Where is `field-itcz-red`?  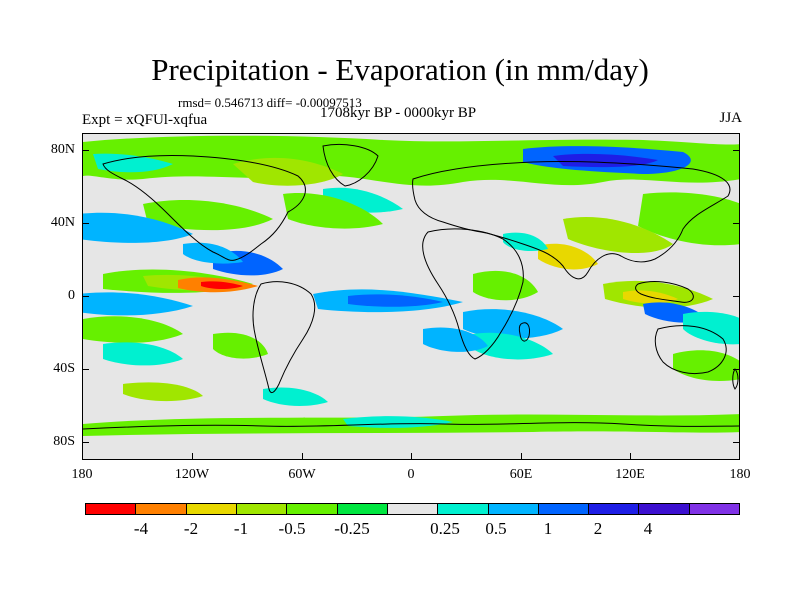 field-itcz-red is located at coordinates (222, 285).